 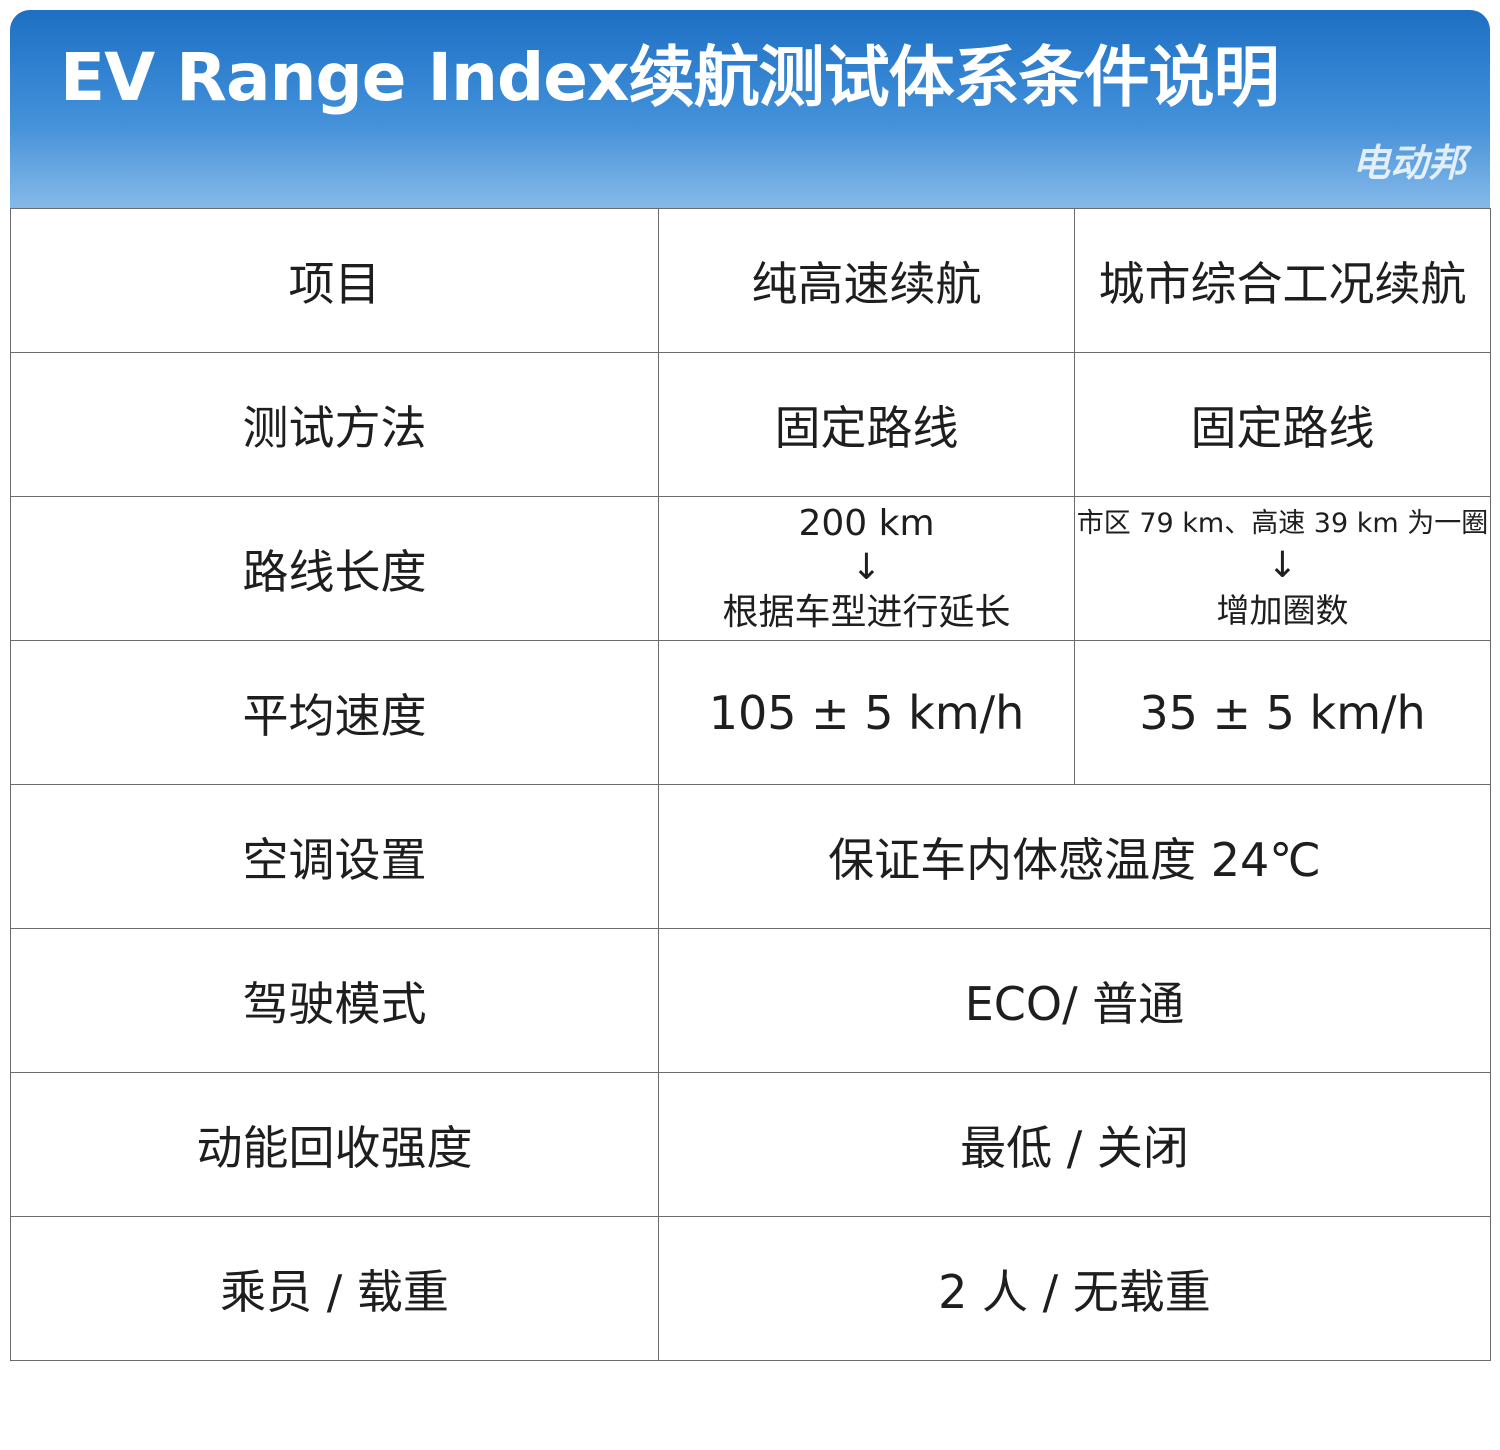 What do you see at coordinates (334, 712) in the screenshot?
I see `row-label: 平均速度` at bounding box center [334, 712].